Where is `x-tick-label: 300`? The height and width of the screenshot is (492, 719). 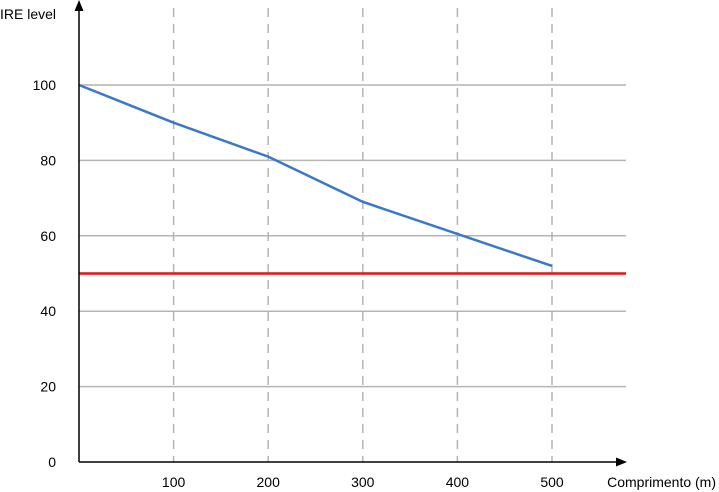 x-tick-label: 300 is located at coordinates (363, 482).